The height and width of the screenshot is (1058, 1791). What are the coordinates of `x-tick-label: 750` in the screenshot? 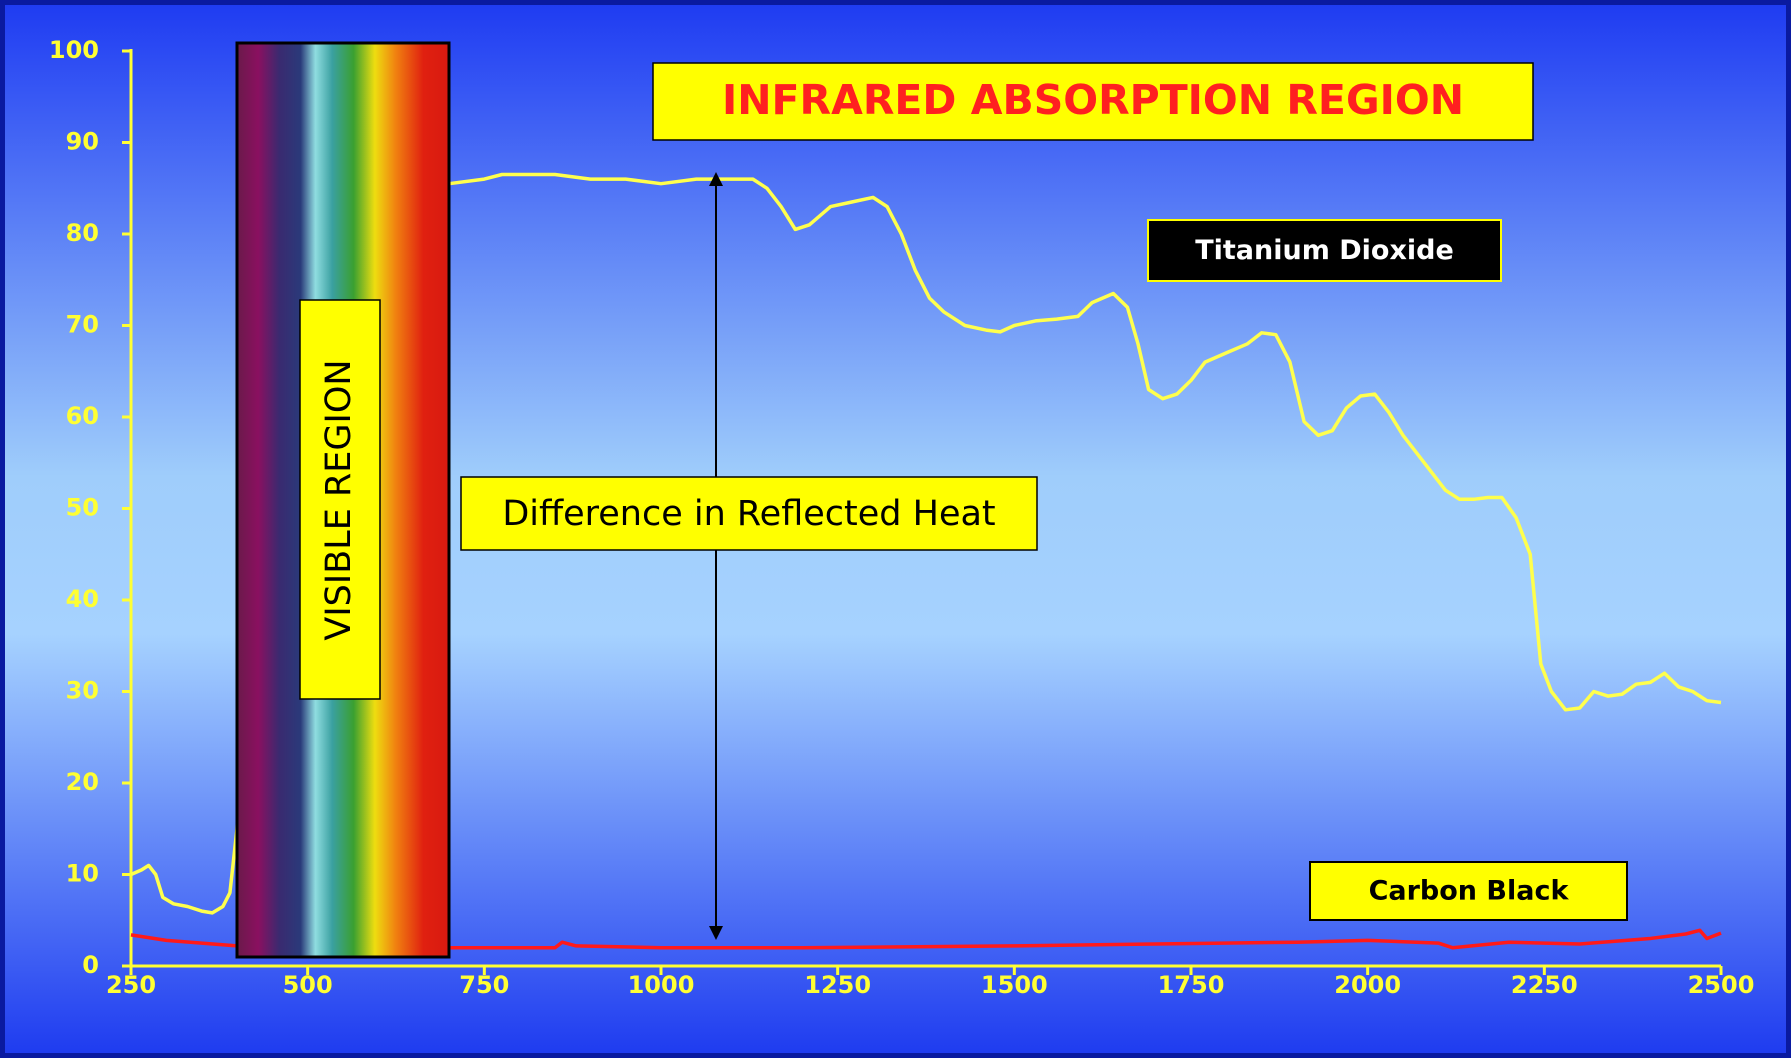 It's located at (484, 985).